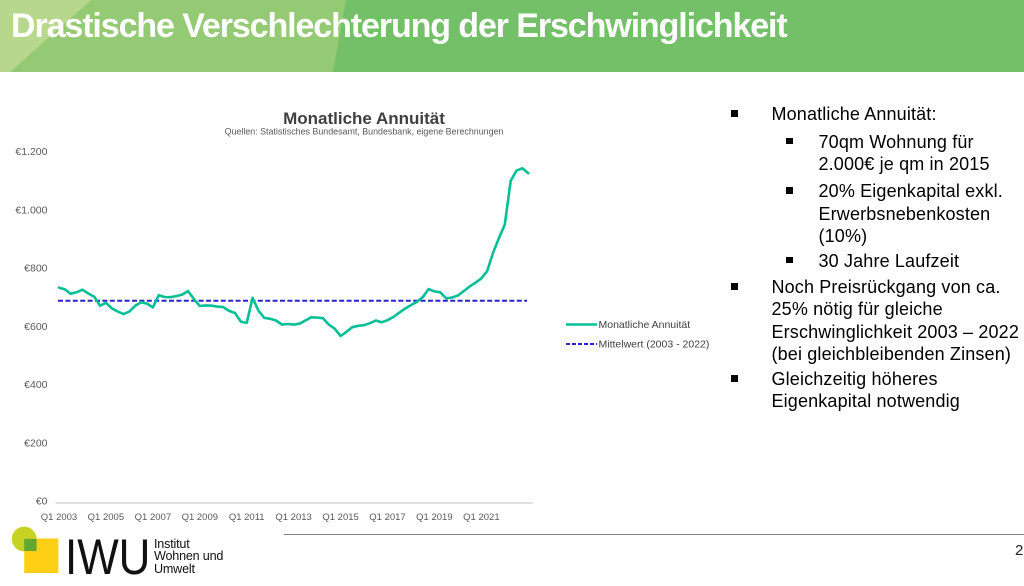  I want to click on svg-text: Q1 2021, so click(481, 517).